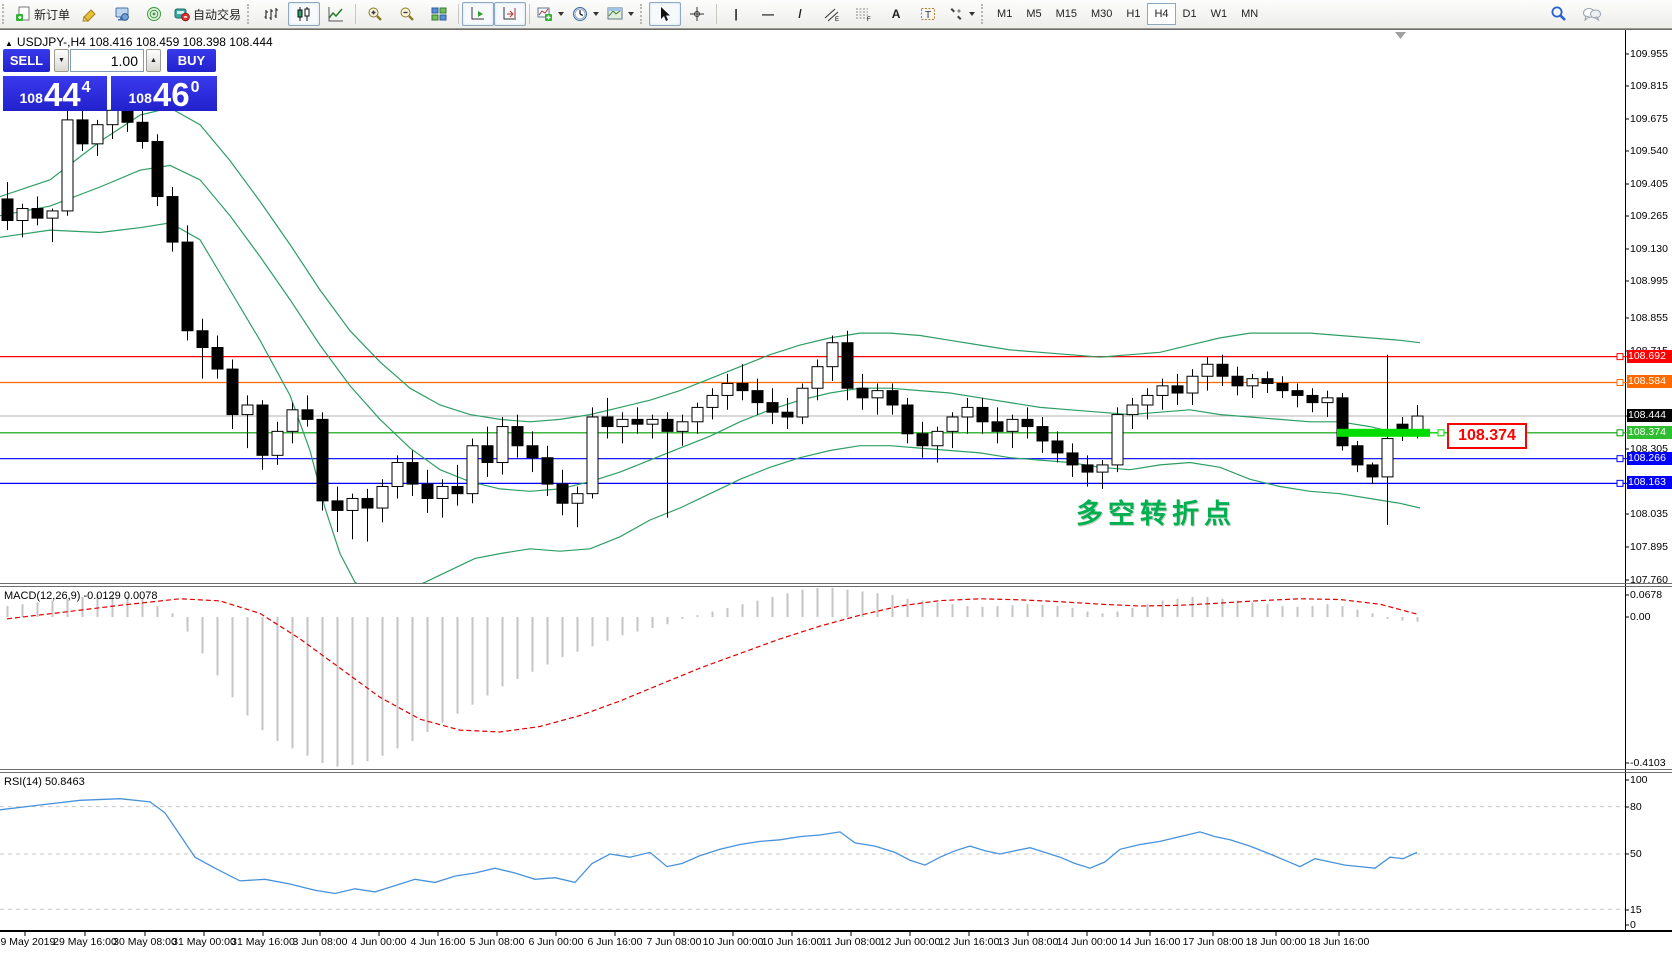 Image resolution: width=1672 pixels, height=953 pixels. What do you see at coordinates (182, 15) in the screenshot?
I see `autotrading-icon` at bounding box center [182, 15].